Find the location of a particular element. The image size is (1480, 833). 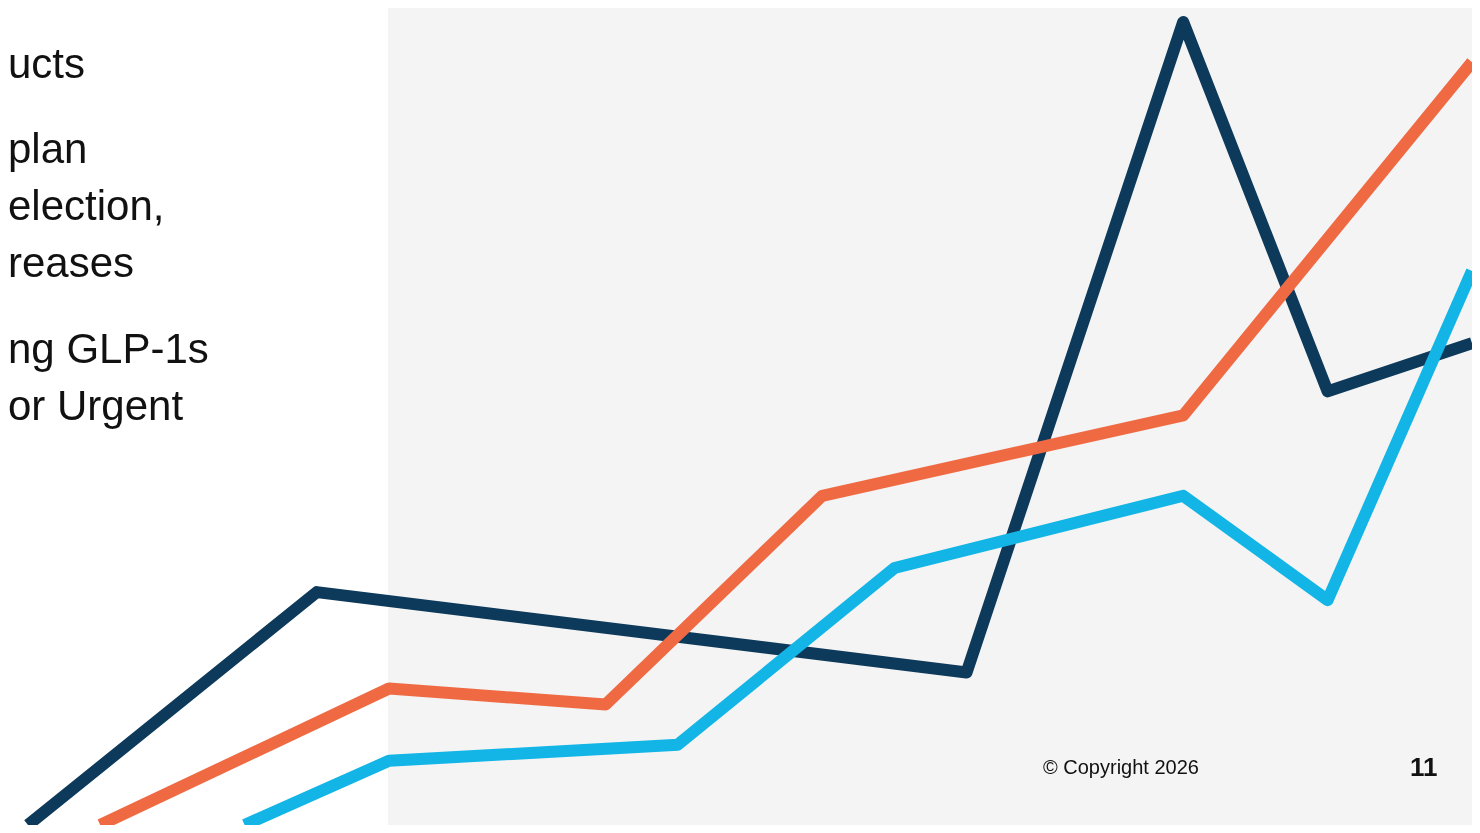

annotation: ng GLP-1s is located at coordinates (108, 348).